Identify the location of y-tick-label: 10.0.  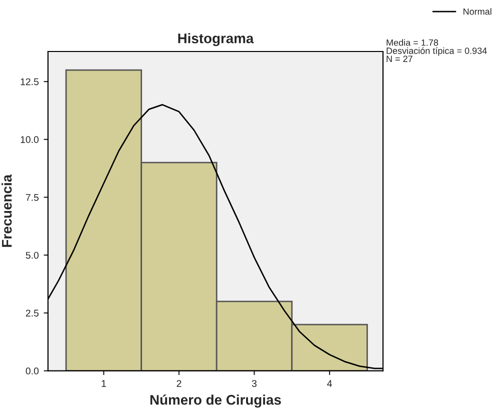
(29, 140).